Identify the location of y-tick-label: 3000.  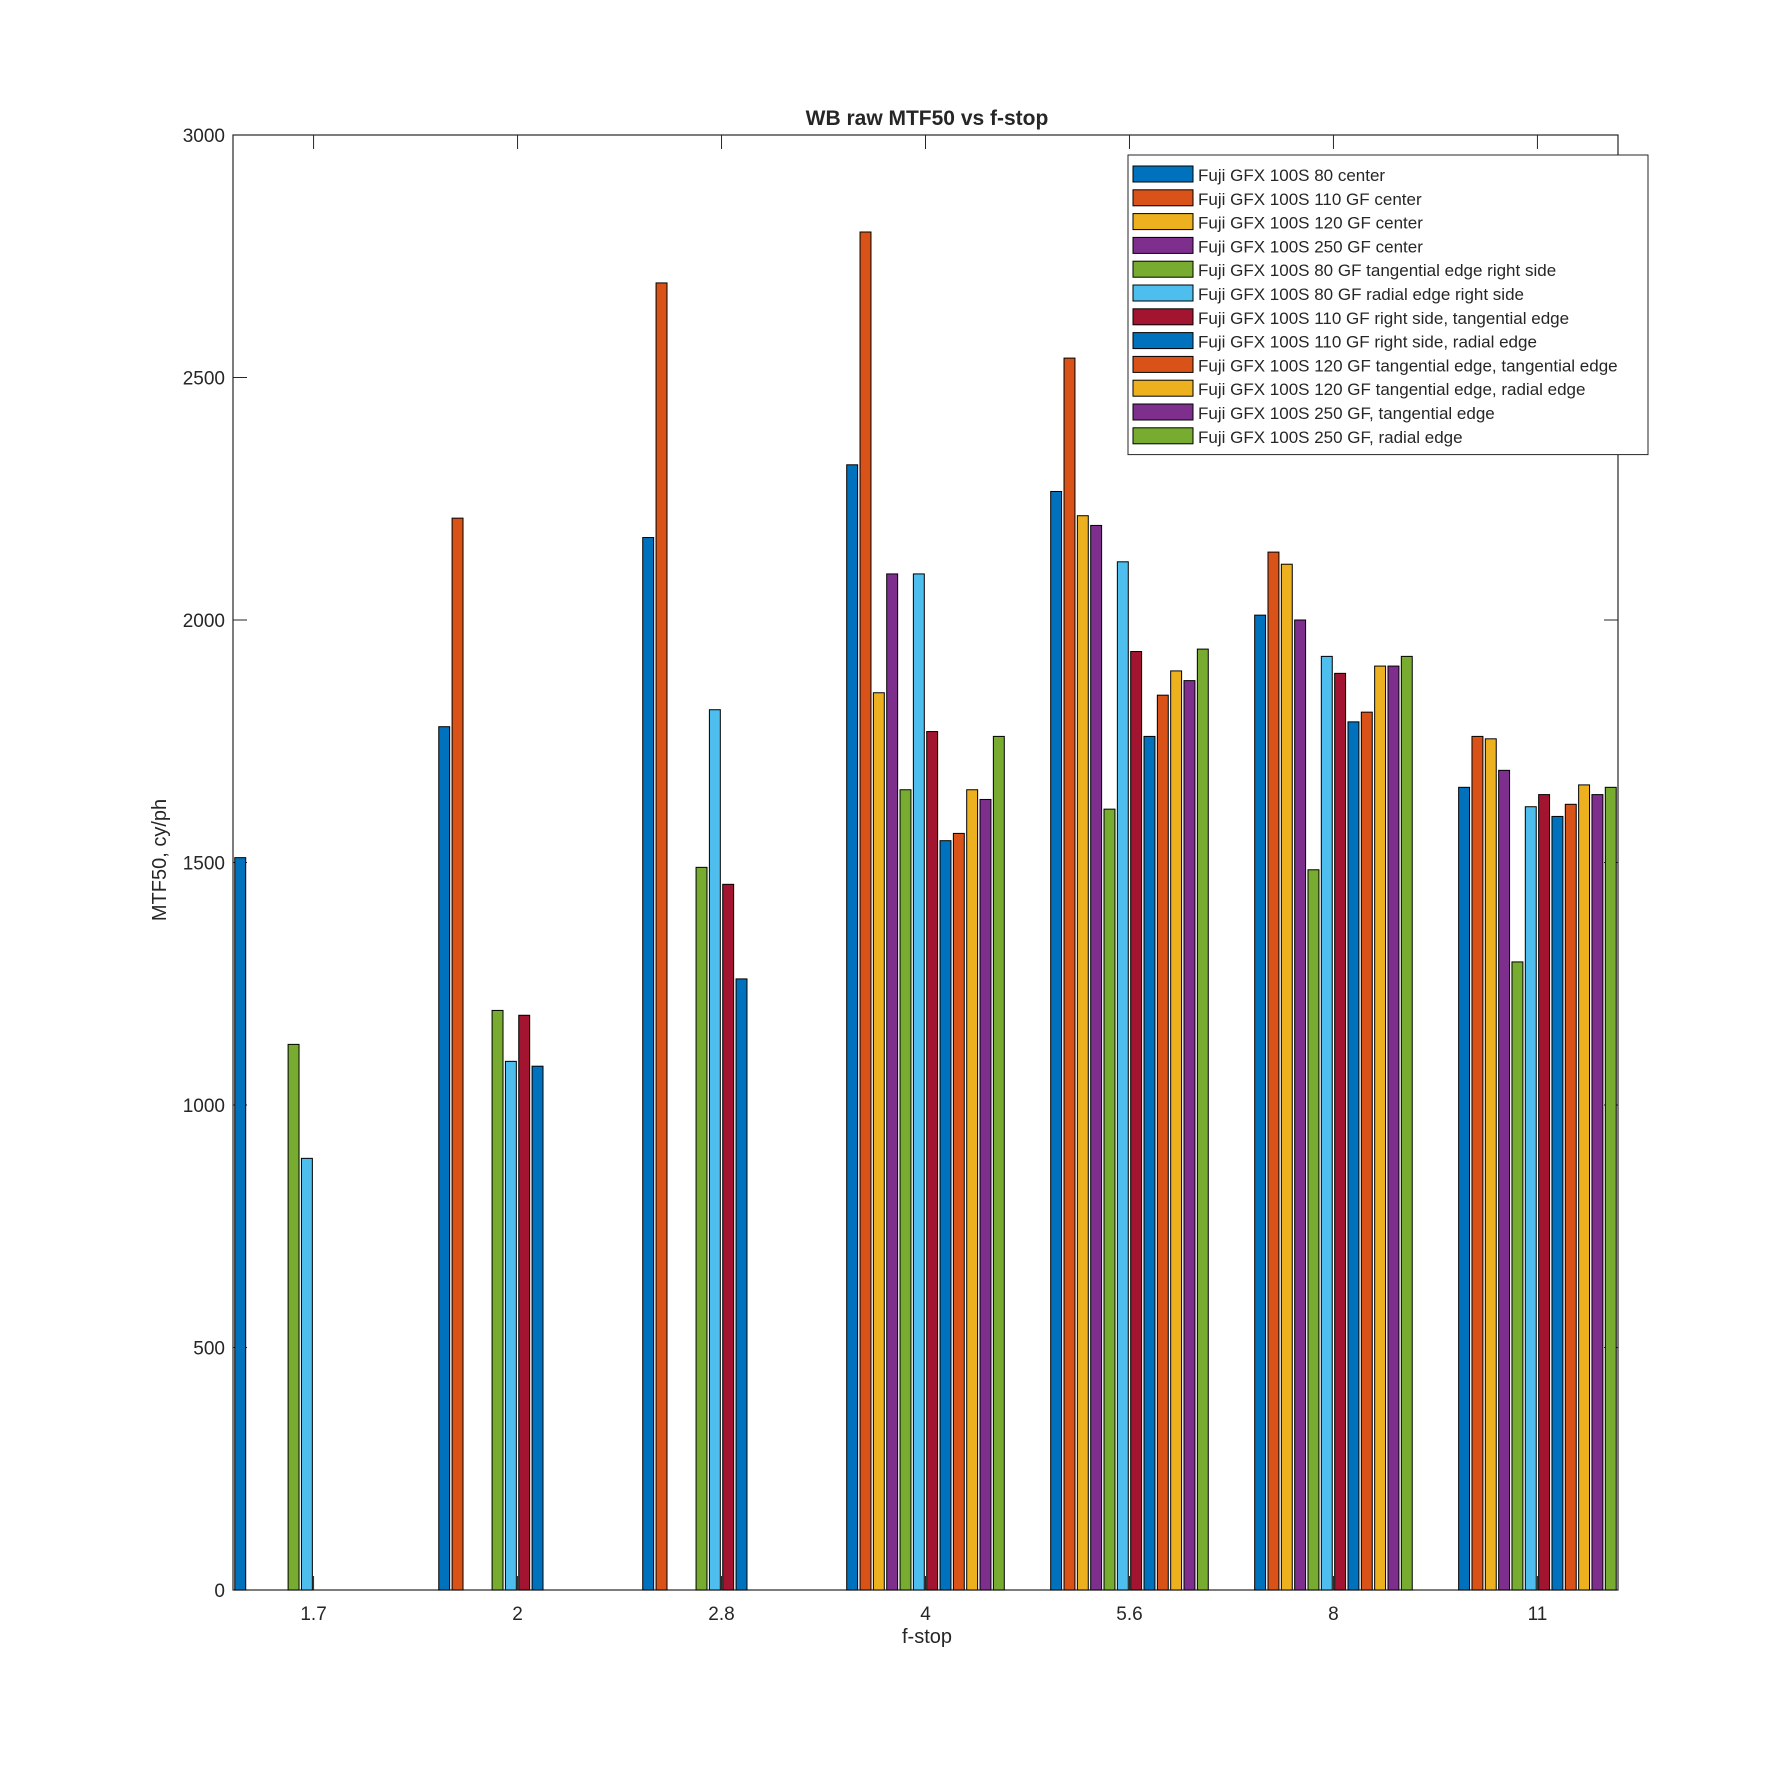
(204, 136).